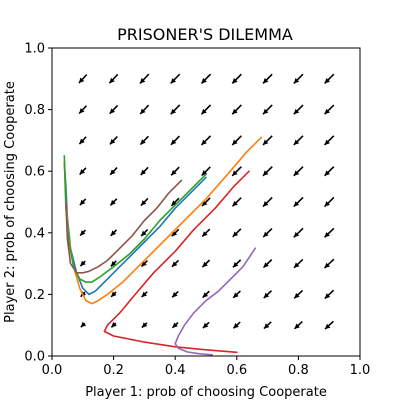  I want to click on x-tick-label: 0.8, so click(298, 370).